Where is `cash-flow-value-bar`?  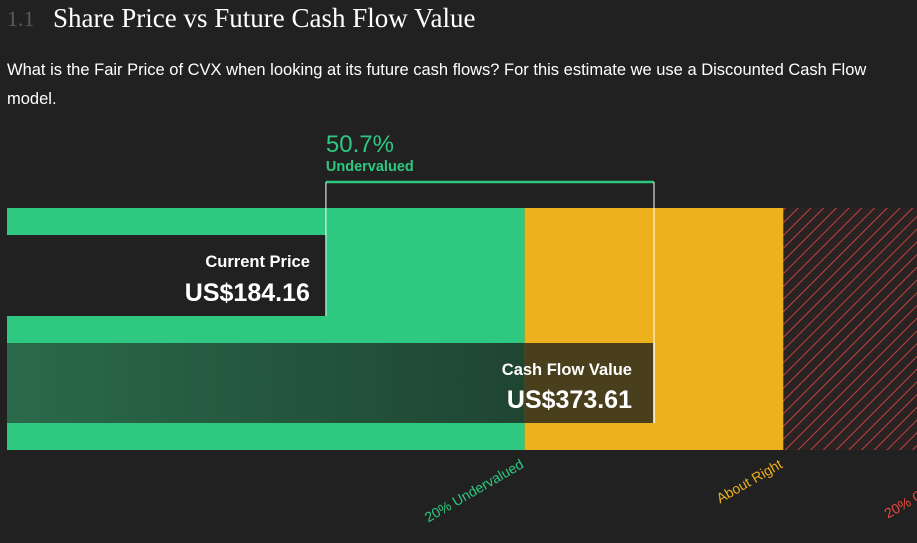
cash-flow-value-bar is located at coordinates (266, 383).